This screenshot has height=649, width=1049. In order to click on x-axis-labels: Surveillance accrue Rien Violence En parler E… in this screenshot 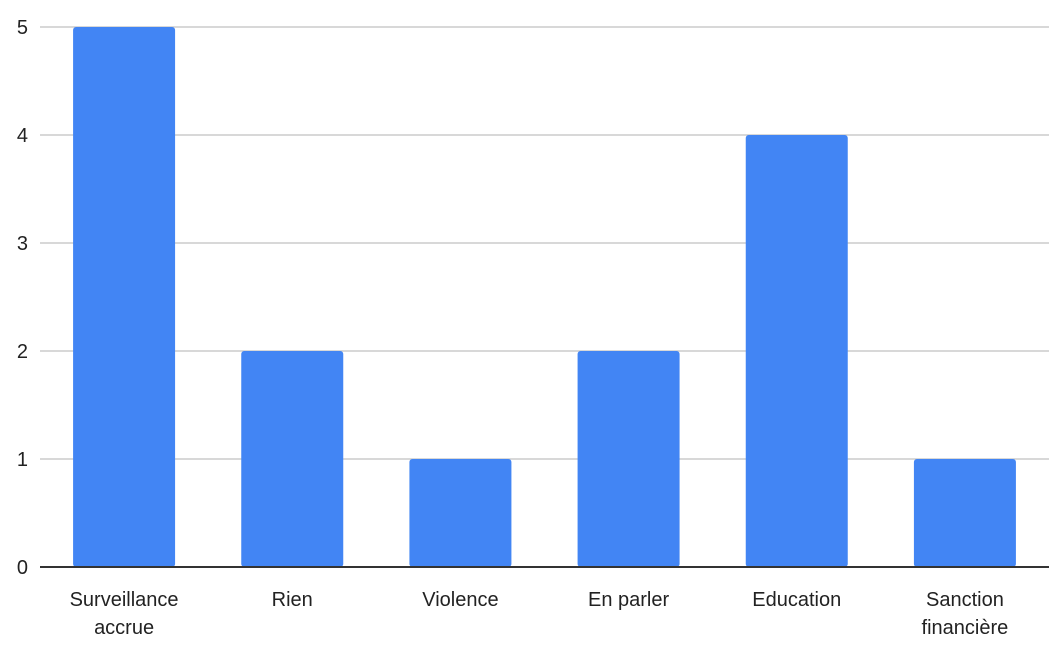, I will do `click(539, 614)`.